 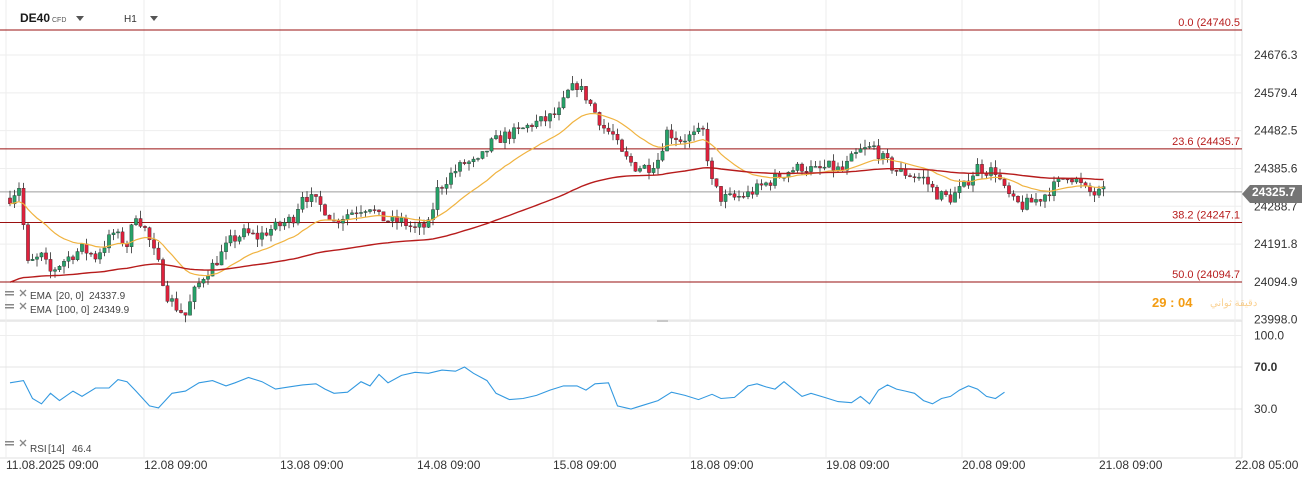 I want to click on candle-timer: 29 : 04, so click(x=1172, y=302).